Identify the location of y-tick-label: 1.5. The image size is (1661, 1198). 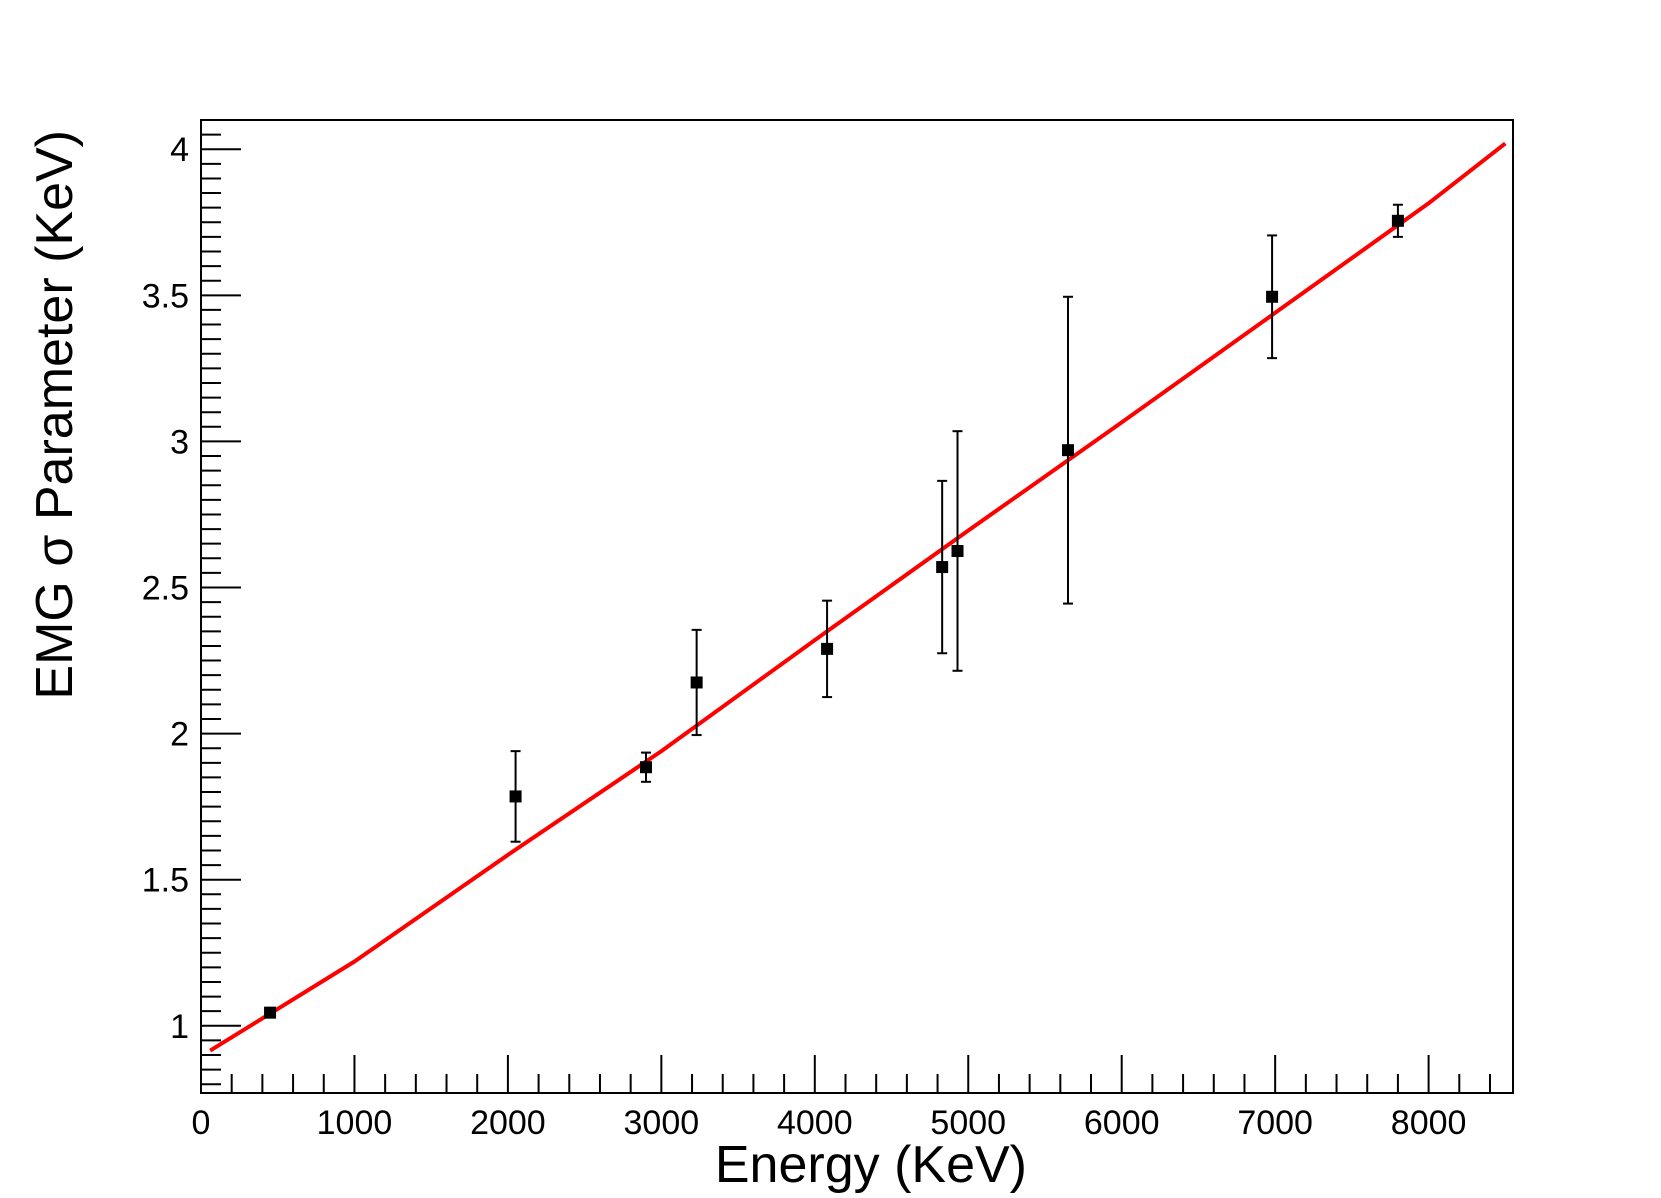
(165, 881).